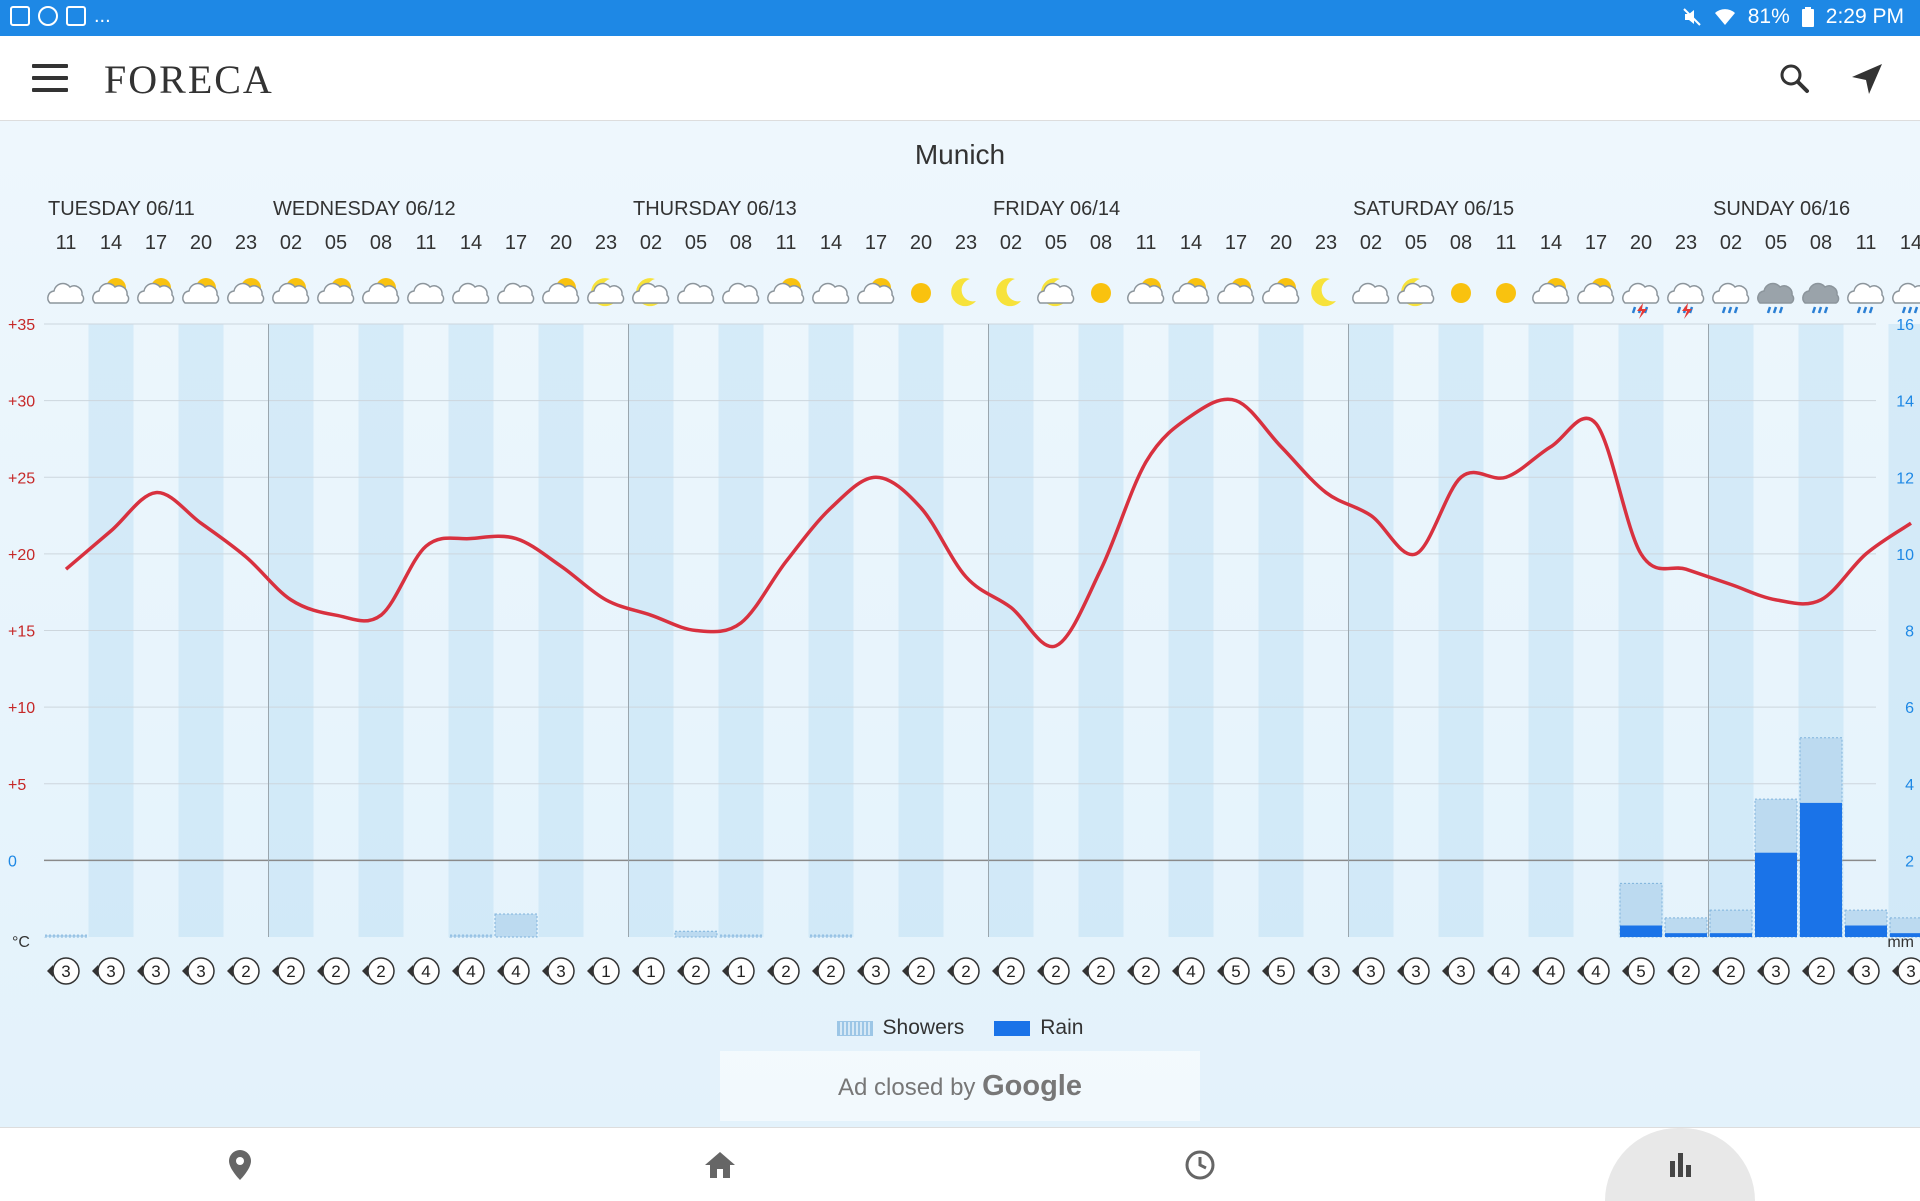 Image resolution: width=1920 pixels, height=1201 pixels. Describe the element at coordinates (1038, 1028) in the screenshot. I see `legend-rain: Rain` at that location.